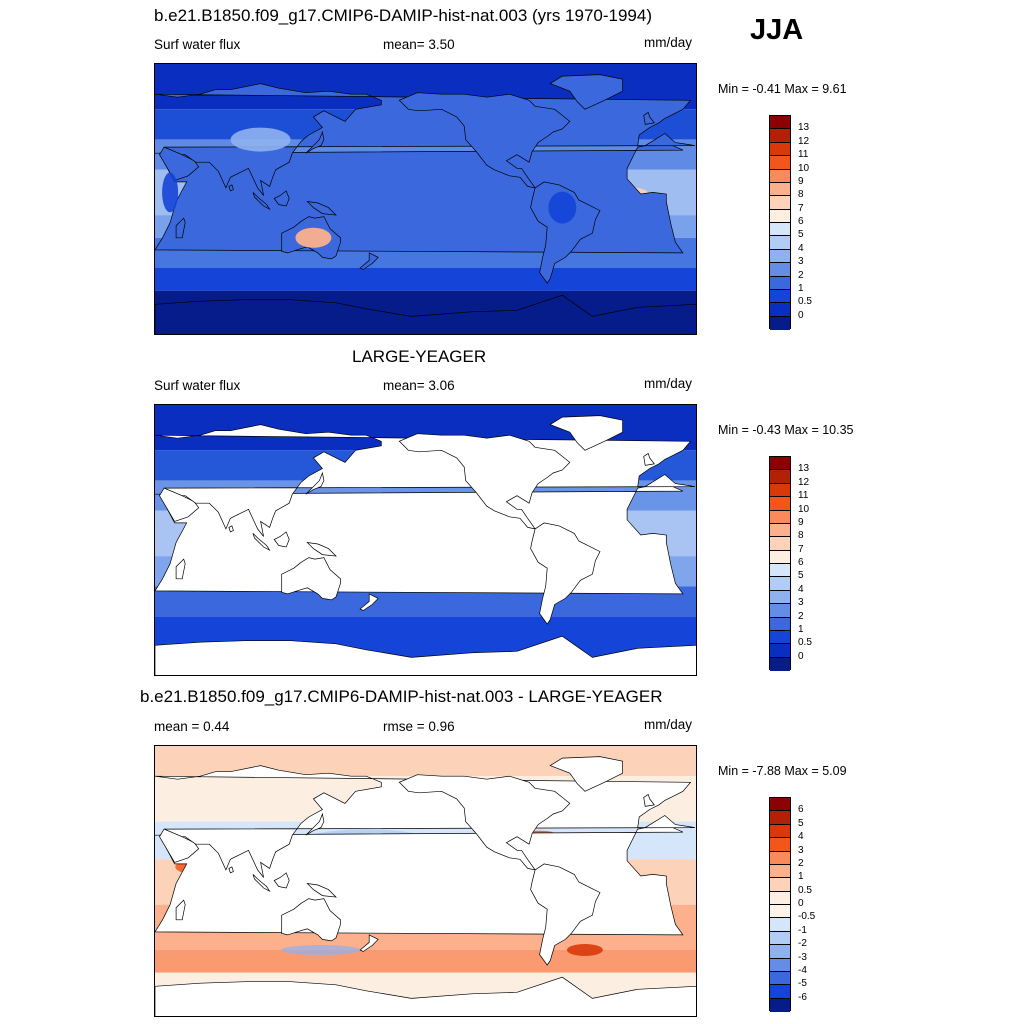 This screenshot has width=1024, height=1024. What do you see at coordinates (802, 957) in the screenshot?
I see `colorbar-tick-label: -3` at bounding box center [802, 957].